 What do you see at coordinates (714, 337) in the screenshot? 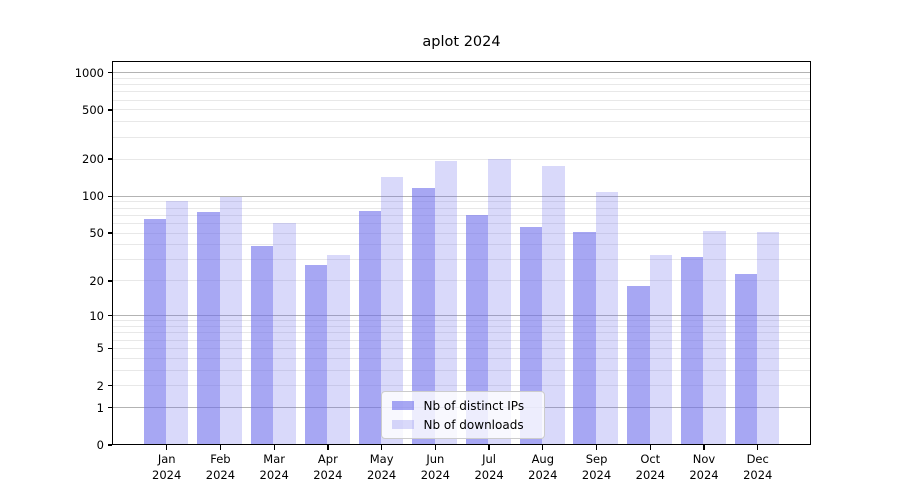
I see `bar-downloads-nov` at bounding box center [714, 337].